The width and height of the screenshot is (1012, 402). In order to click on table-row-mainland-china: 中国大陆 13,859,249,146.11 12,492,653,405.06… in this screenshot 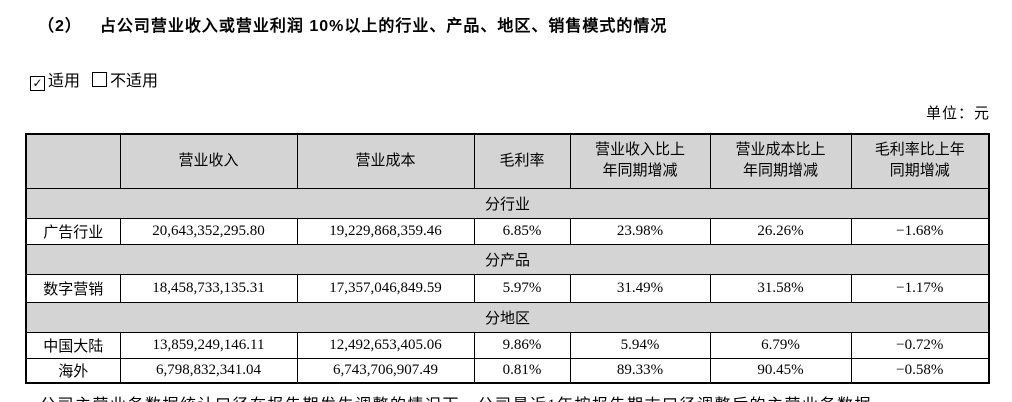, I will do `click(507, 345)`.